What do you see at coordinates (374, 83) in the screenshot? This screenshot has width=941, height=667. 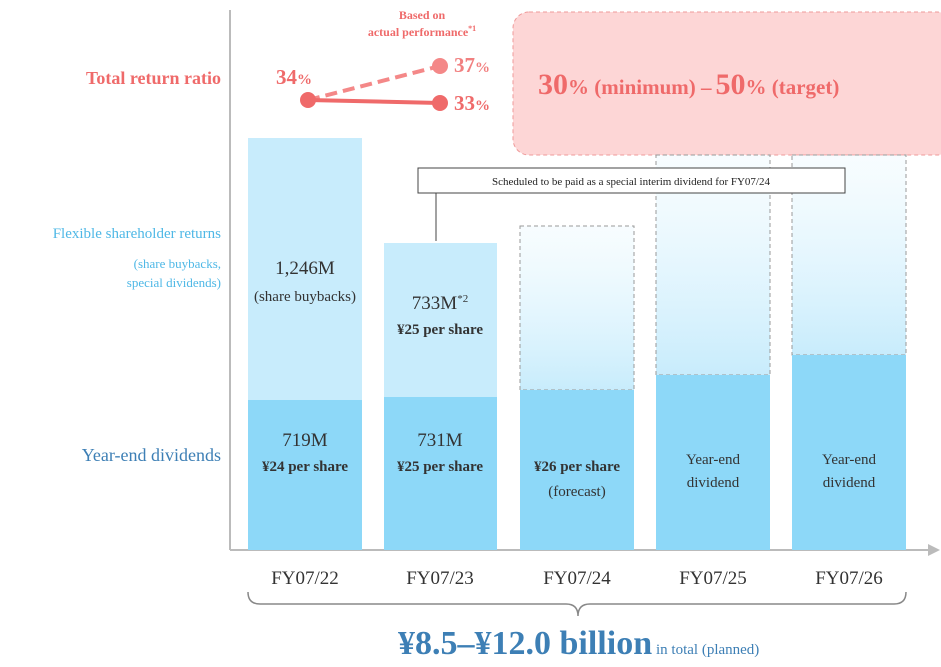 I see `ratio-line-actual` at bounding box center [374, 83].